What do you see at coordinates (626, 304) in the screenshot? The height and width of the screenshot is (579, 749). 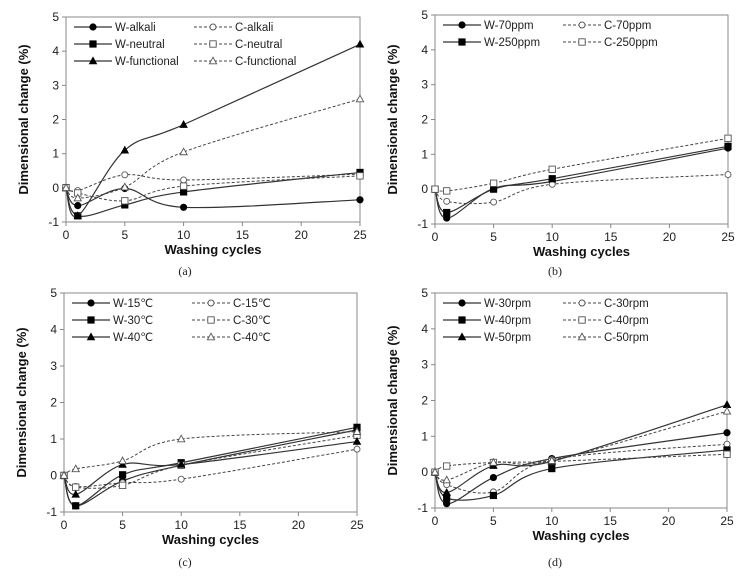 I see `legend-label: C-30rpm` at bounding box center [626, 304].